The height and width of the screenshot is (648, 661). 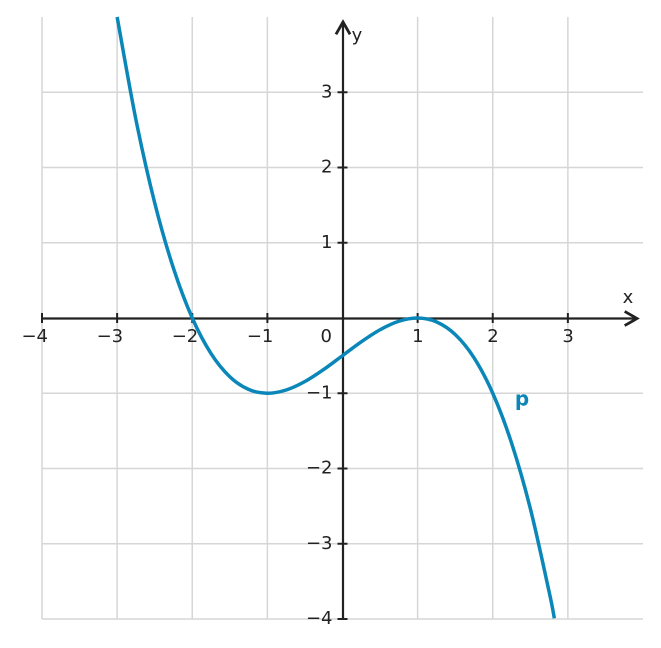 I want to click on y-tick-label: −1, so click(x=319, y=392).